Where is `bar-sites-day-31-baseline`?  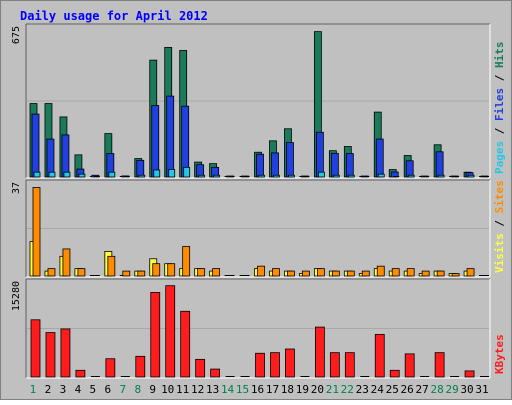
bar-sites-day-31-baseline is located at coordinates (486, 275).